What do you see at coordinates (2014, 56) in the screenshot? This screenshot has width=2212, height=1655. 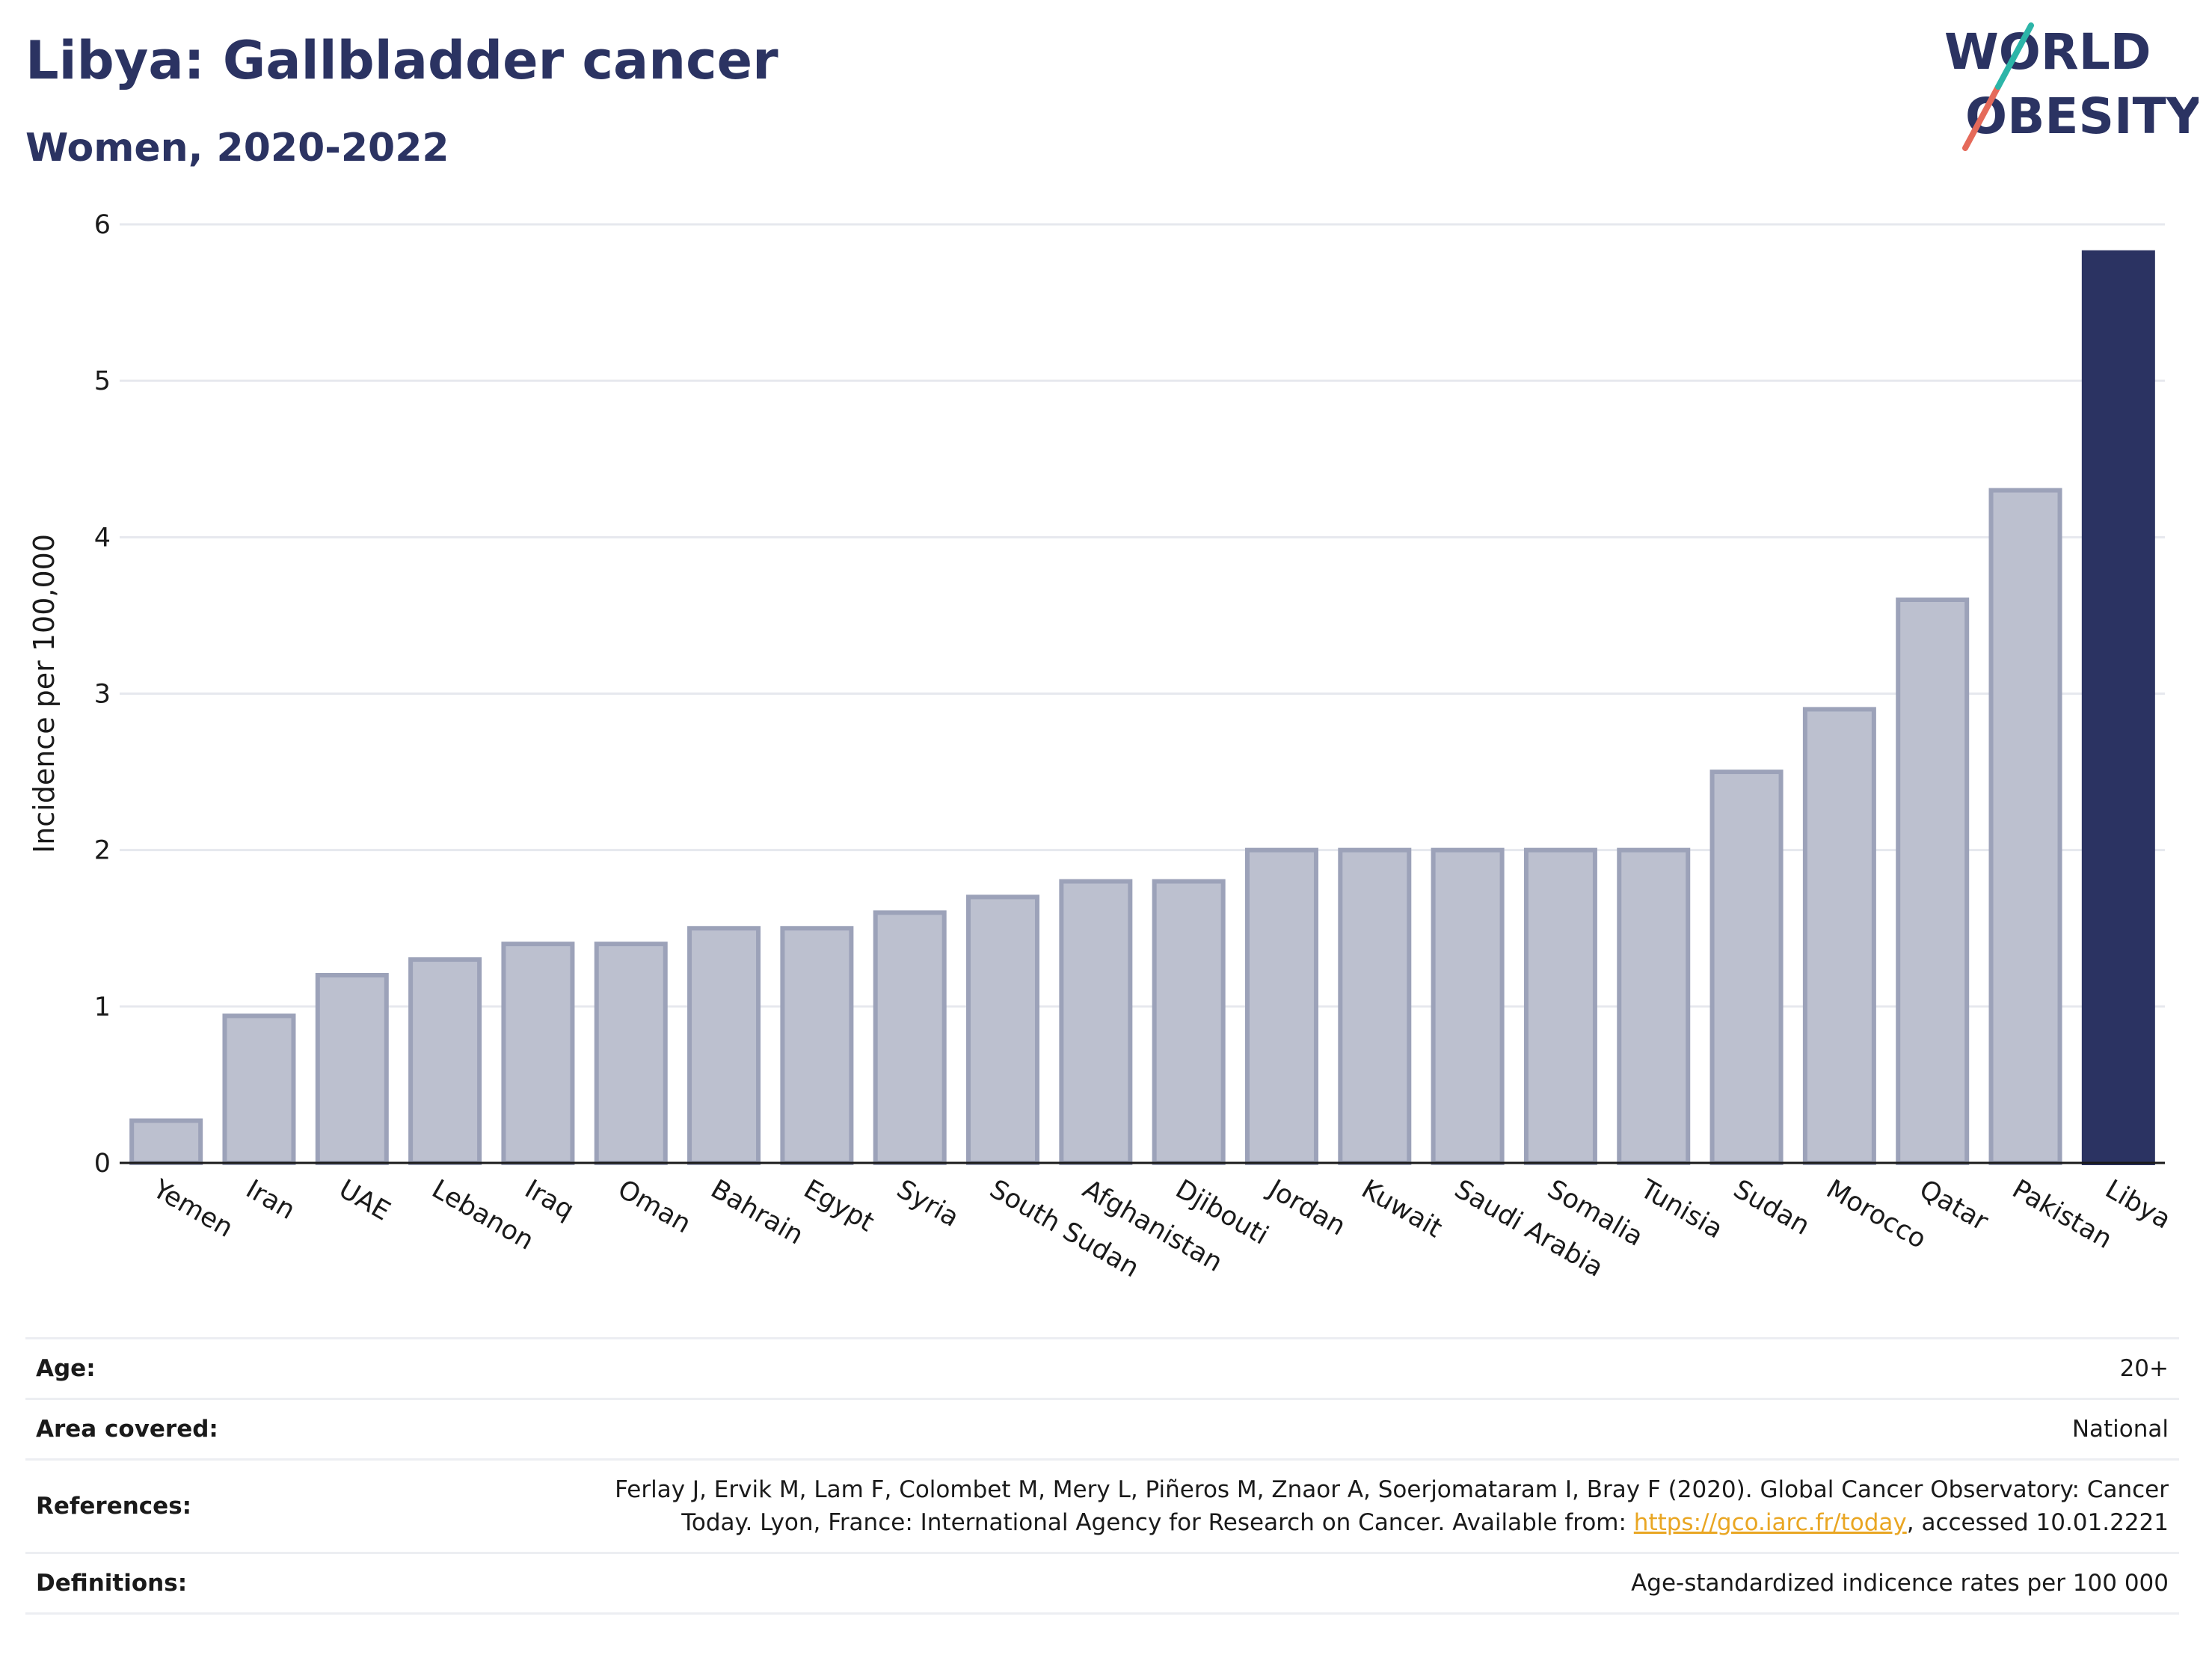 I see `logo-slash-teal` at bounding box center [2014, 56].